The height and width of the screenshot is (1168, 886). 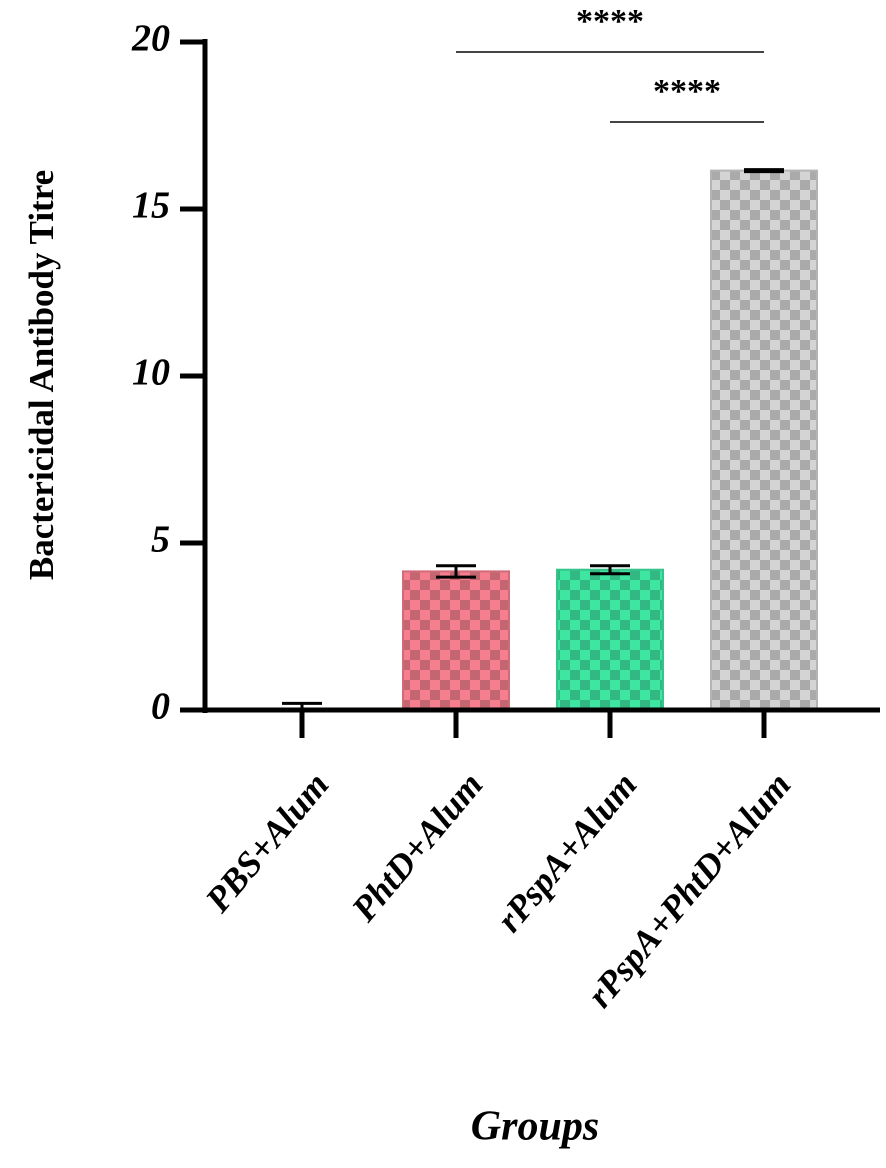 I want to click on y-tick-label: 5, so click(x=160, y=540).